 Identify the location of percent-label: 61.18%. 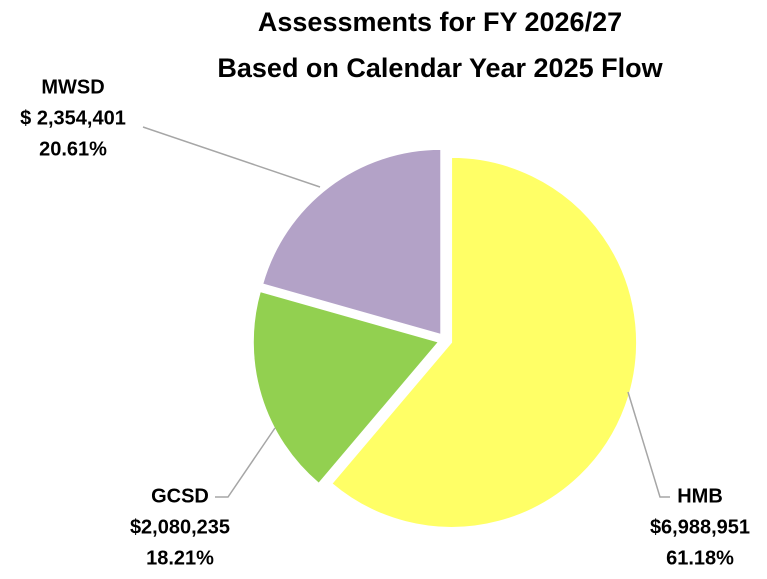
(700, 558).